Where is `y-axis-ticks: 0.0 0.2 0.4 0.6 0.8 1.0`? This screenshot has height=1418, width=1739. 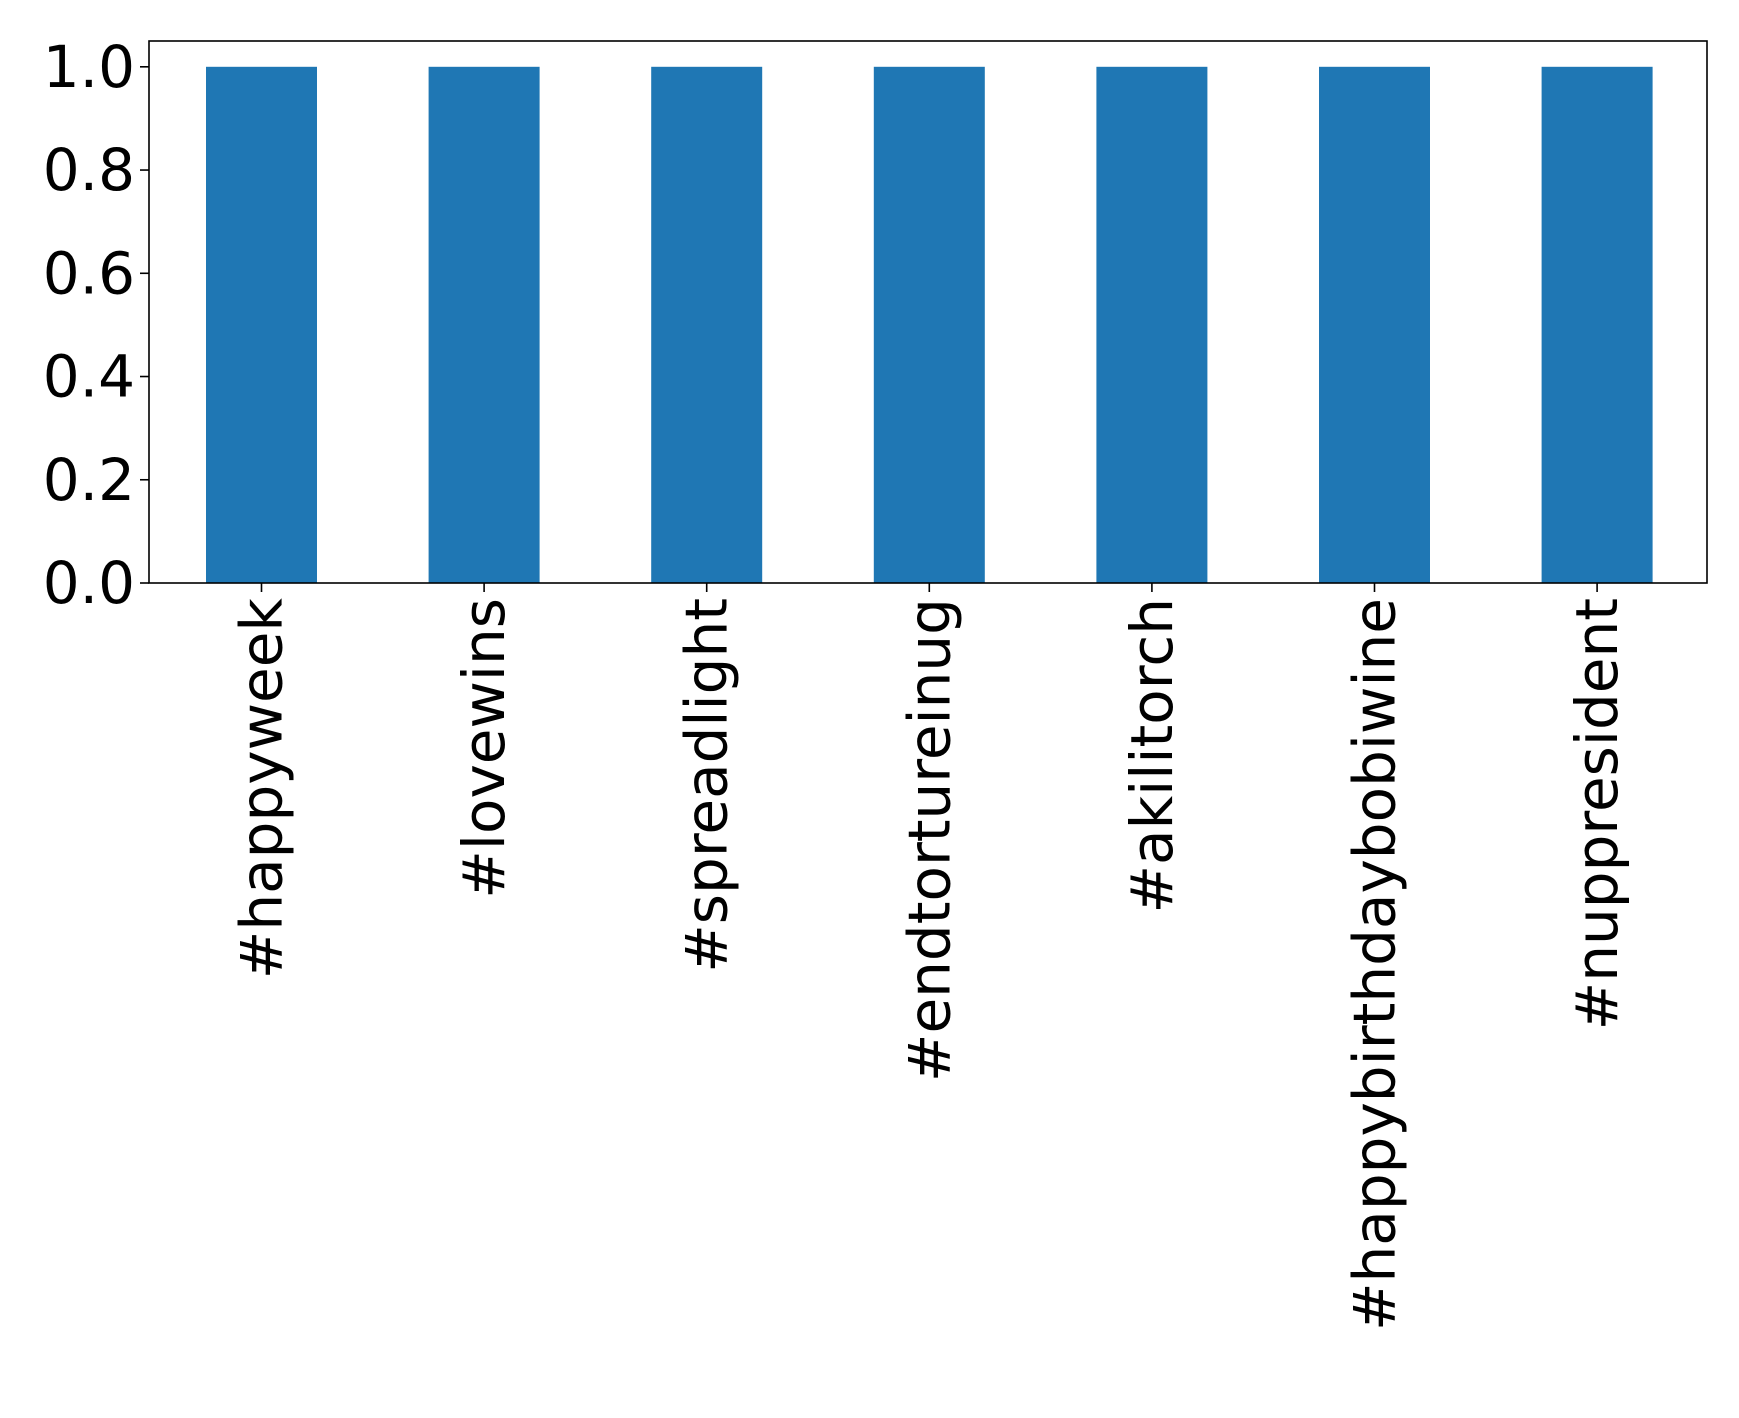 y-axis-ticks: 0.0 0.2 0.4 0.6 0.8 1.0 is located at coordinates (96, 325).